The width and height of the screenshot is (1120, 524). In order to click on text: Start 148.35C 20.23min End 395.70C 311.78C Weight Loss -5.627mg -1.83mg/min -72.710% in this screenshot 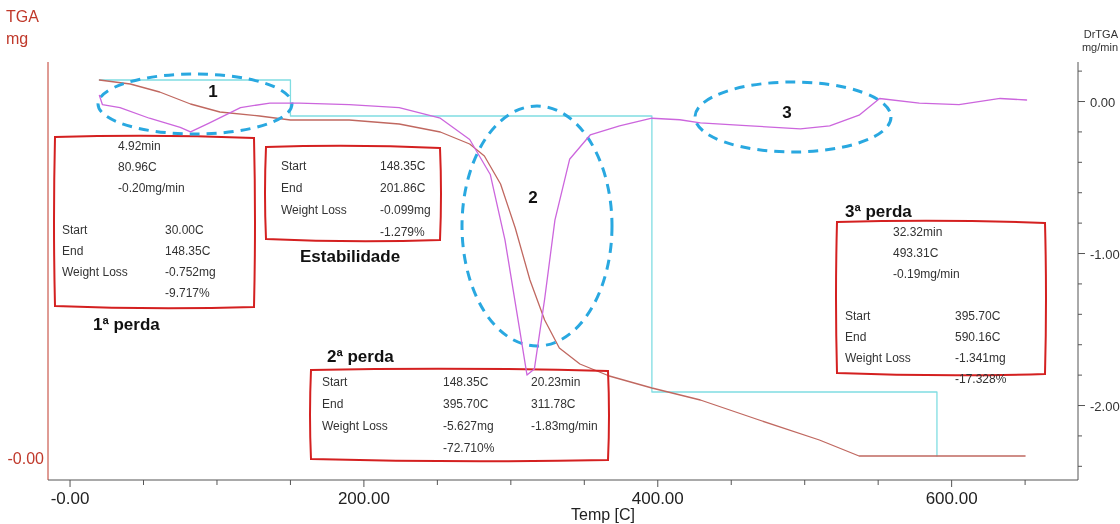, I will do `click(460, 415)`.